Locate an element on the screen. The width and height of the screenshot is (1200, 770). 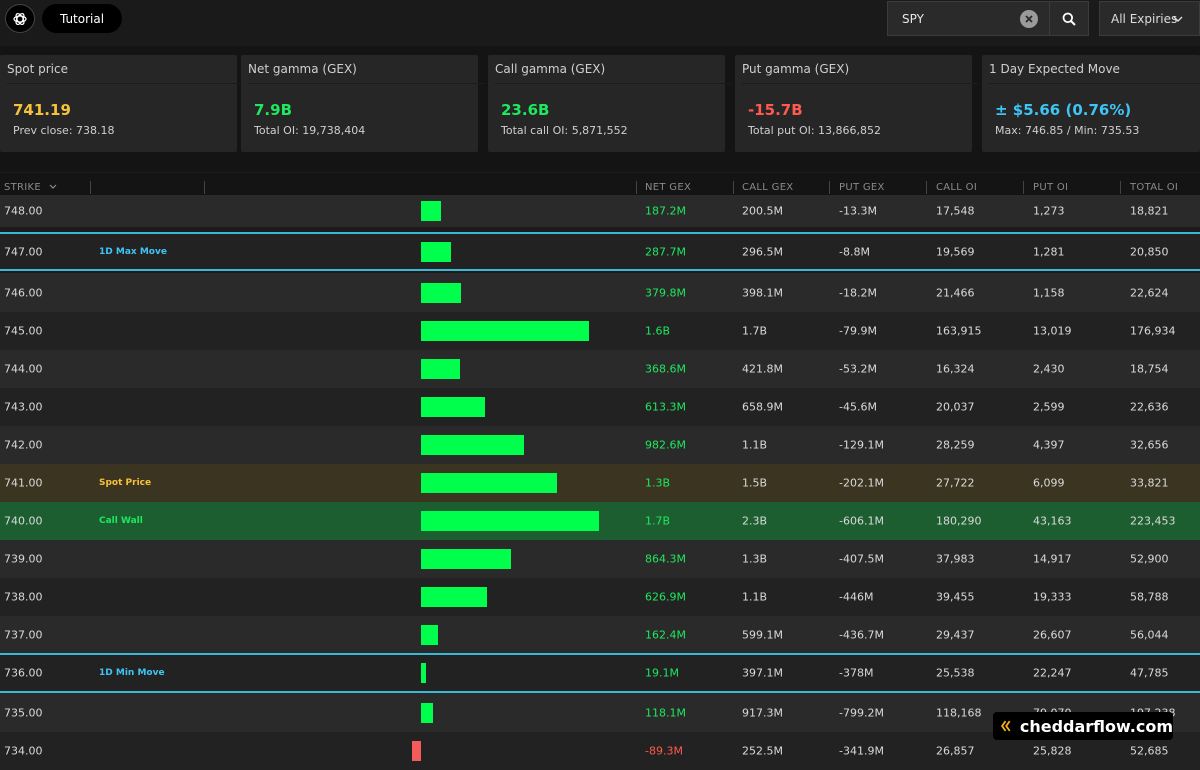
put-oi-cell: 22,247 is located at coordinates (1052, 673).